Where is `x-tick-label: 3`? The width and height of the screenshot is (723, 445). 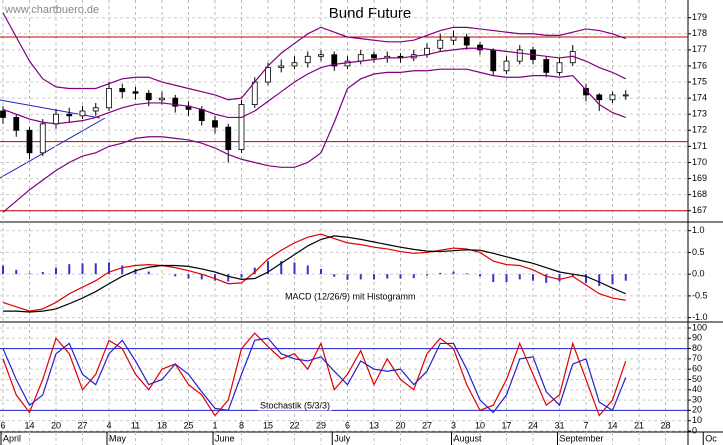
x-tick-label: 3 is located at coordinates (453, 425).